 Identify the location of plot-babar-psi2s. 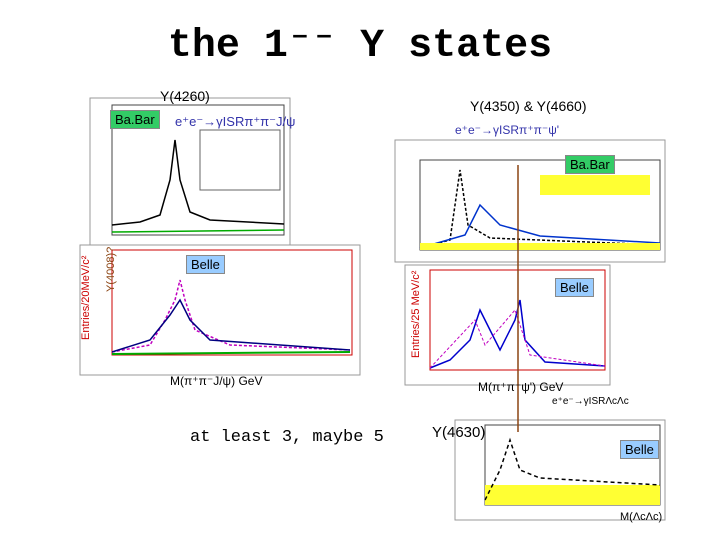
(530, 201).